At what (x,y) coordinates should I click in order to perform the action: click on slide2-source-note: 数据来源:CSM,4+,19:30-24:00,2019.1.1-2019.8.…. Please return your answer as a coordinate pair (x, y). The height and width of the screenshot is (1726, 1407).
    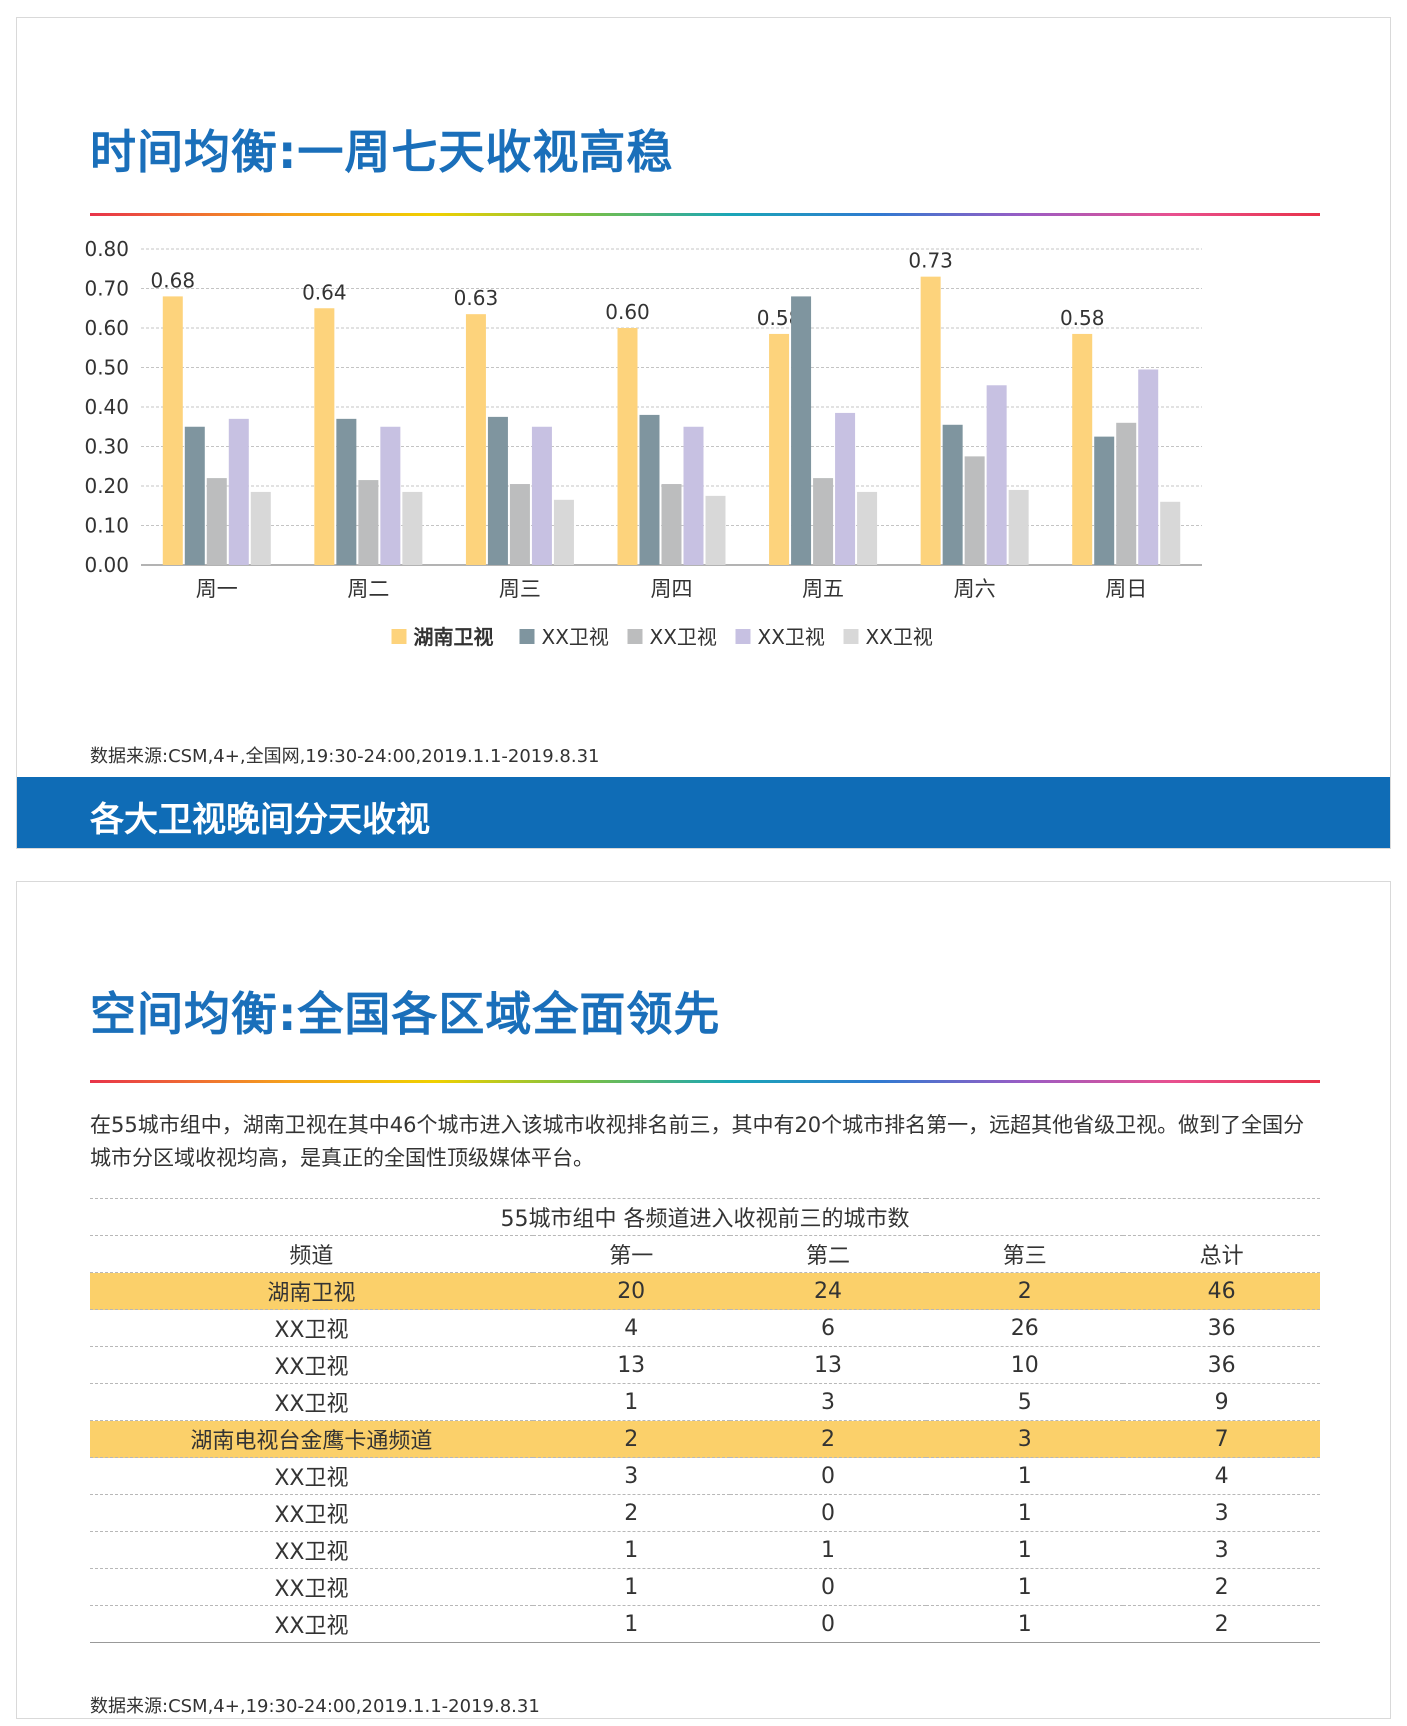
    Looking at the image, I should click on (315, 1706).